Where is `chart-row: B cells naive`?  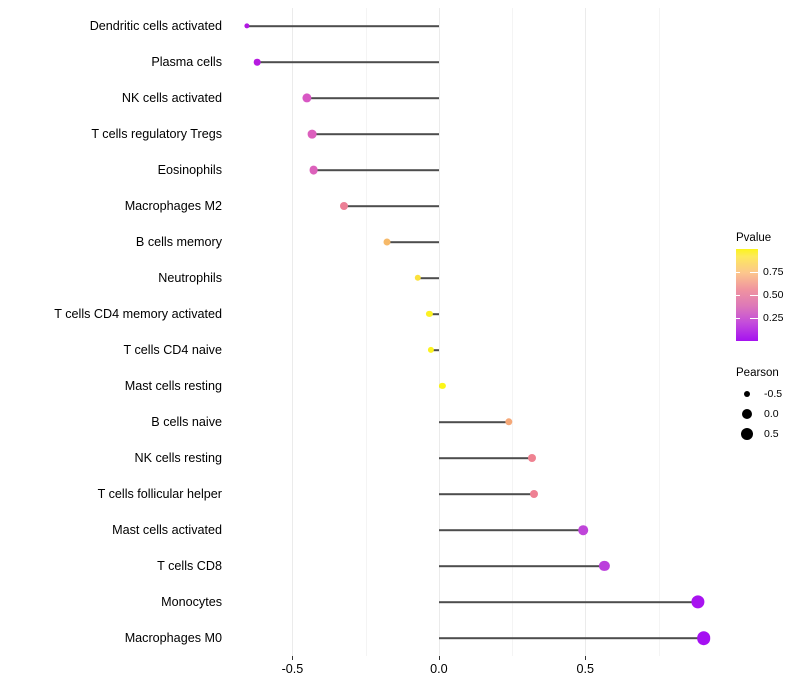 chart-row: B cells naive is located at coordinates (435, 422).